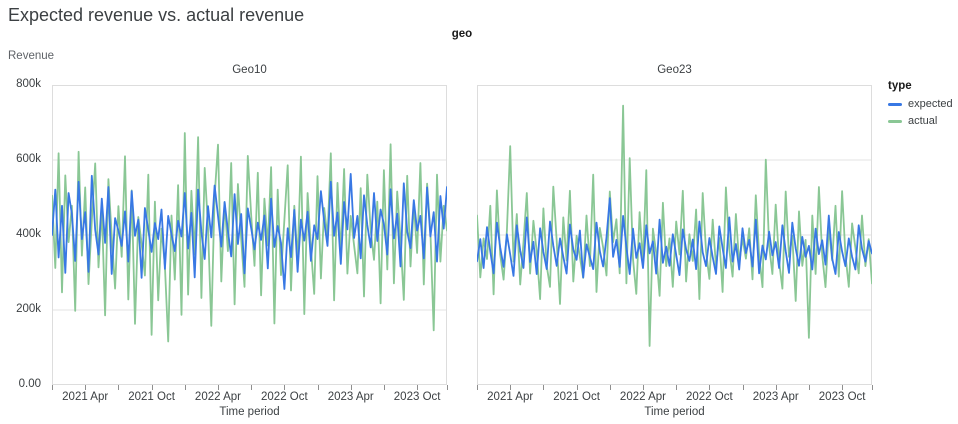 This screenshot has width=958, height=424. What do you see at coordinates (462, 34) in the screenshot?
I see `facet-field-label: geo` at bounding box center [462, 34].